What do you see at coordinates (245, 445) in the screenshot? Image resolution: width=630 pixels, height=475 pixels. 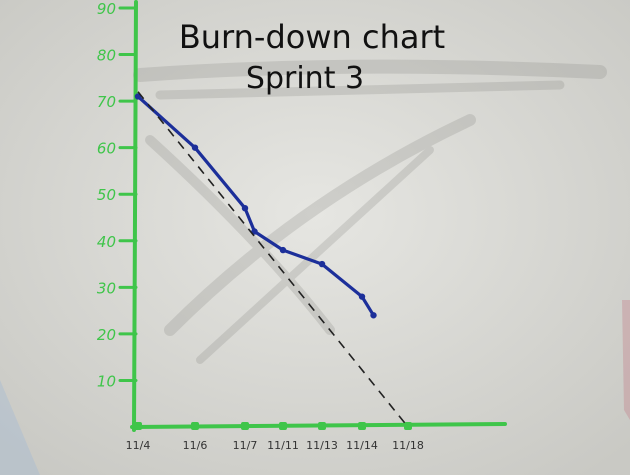 I see `x-tick-label: 11/7` at bounding box center [245, 445].